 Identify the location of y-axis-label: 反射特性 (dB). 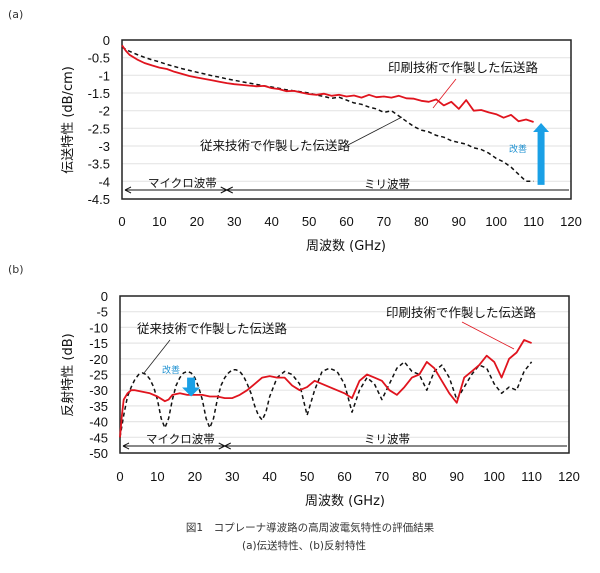
(68, 374).